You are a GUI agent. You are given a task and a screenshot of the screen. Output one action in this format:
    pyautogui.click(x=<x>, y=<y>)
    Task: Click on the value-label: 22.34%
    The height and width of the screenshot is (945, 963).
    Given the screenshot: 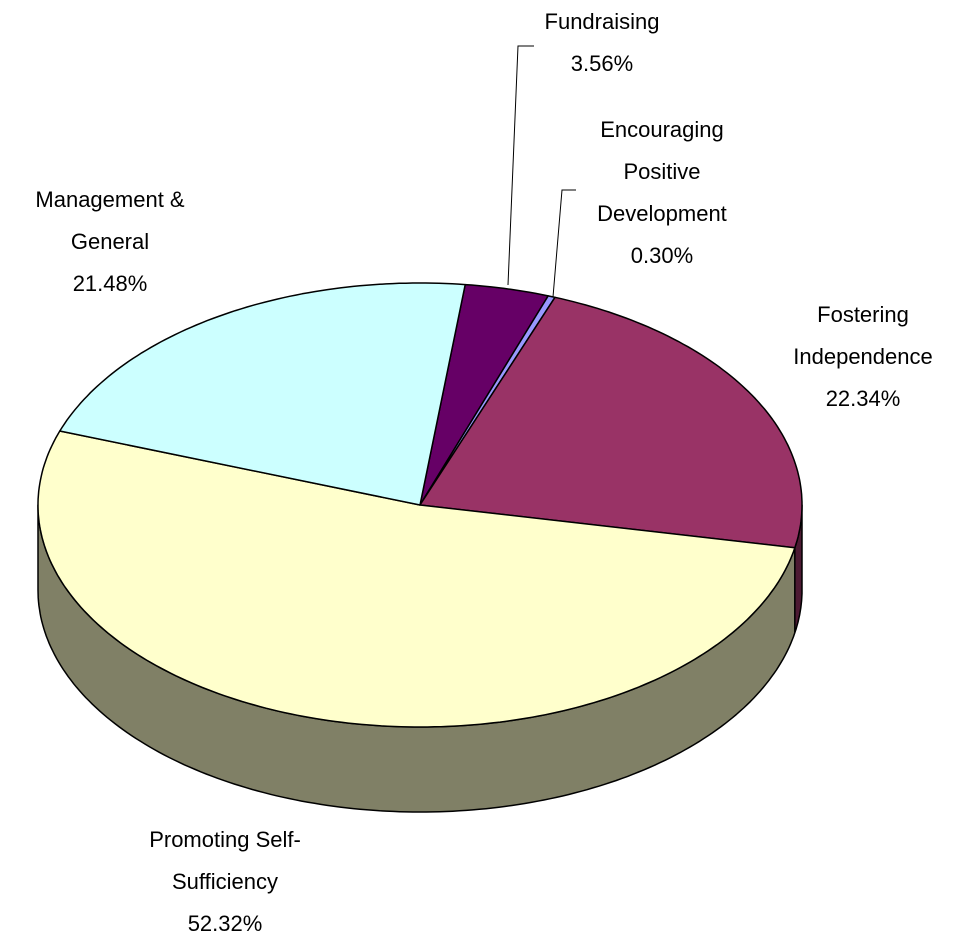 What is the action you would take?
    pyautogui.click(x=863, y=398)
    